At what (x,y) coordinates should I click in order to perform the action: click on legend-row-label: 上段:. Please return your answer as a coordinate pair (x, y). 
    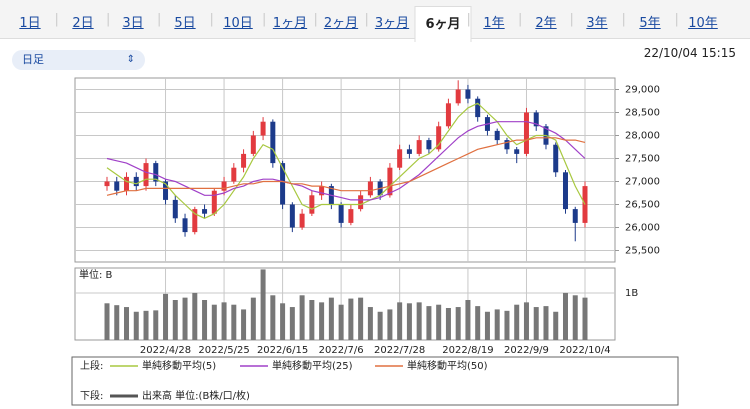
    Looking at the image, I should click on (91, 365).